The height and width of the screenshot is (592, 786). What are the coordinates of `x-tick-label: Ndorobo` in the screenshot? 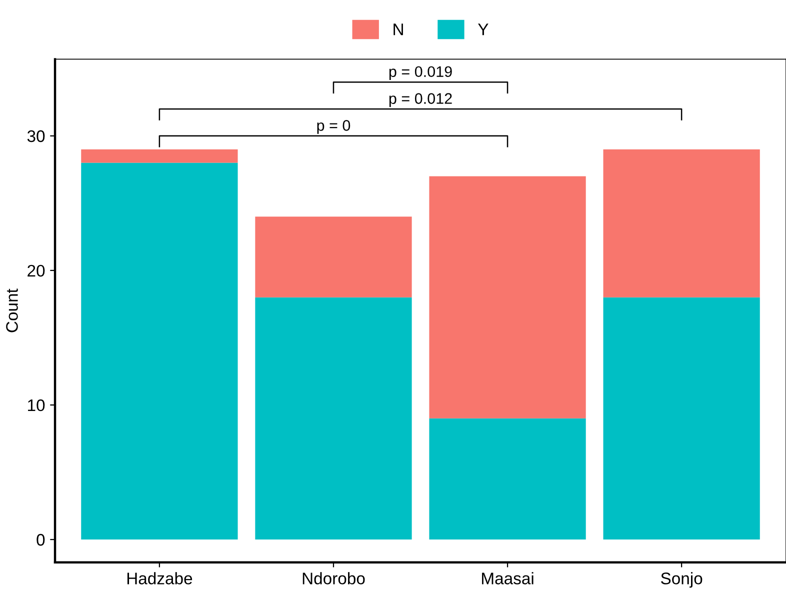 It's located at (333, 578).